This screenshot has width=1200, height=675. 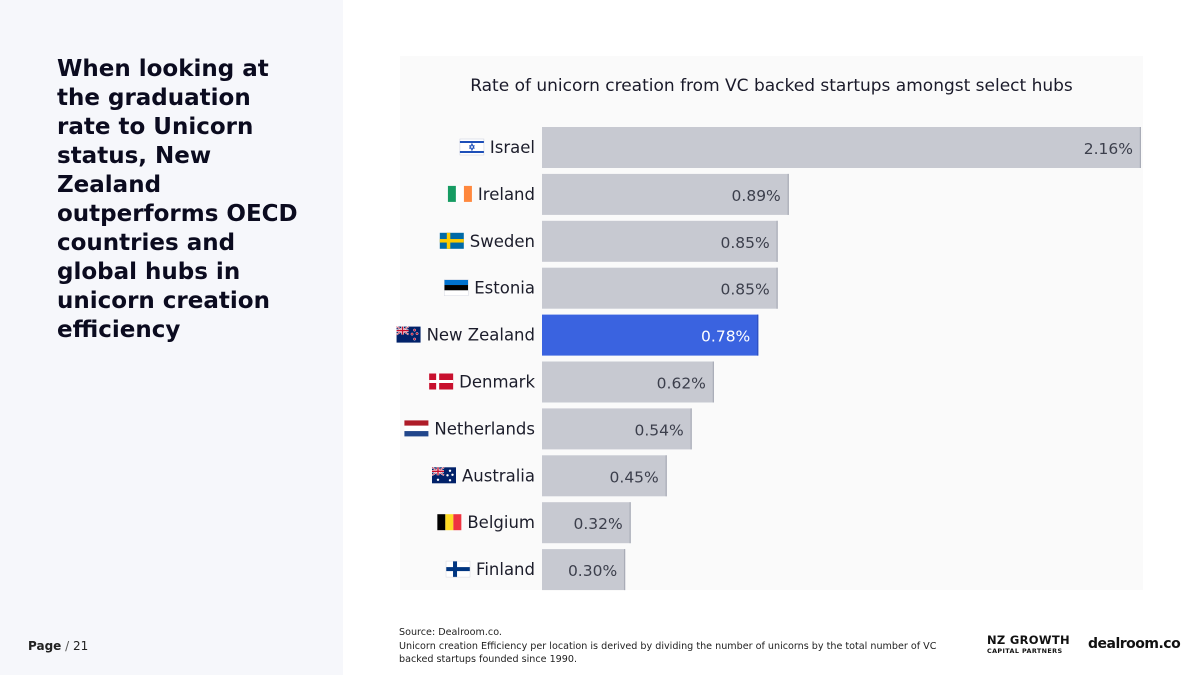 I want to click on value-label: 0.54%, so click(x=659, y=430).